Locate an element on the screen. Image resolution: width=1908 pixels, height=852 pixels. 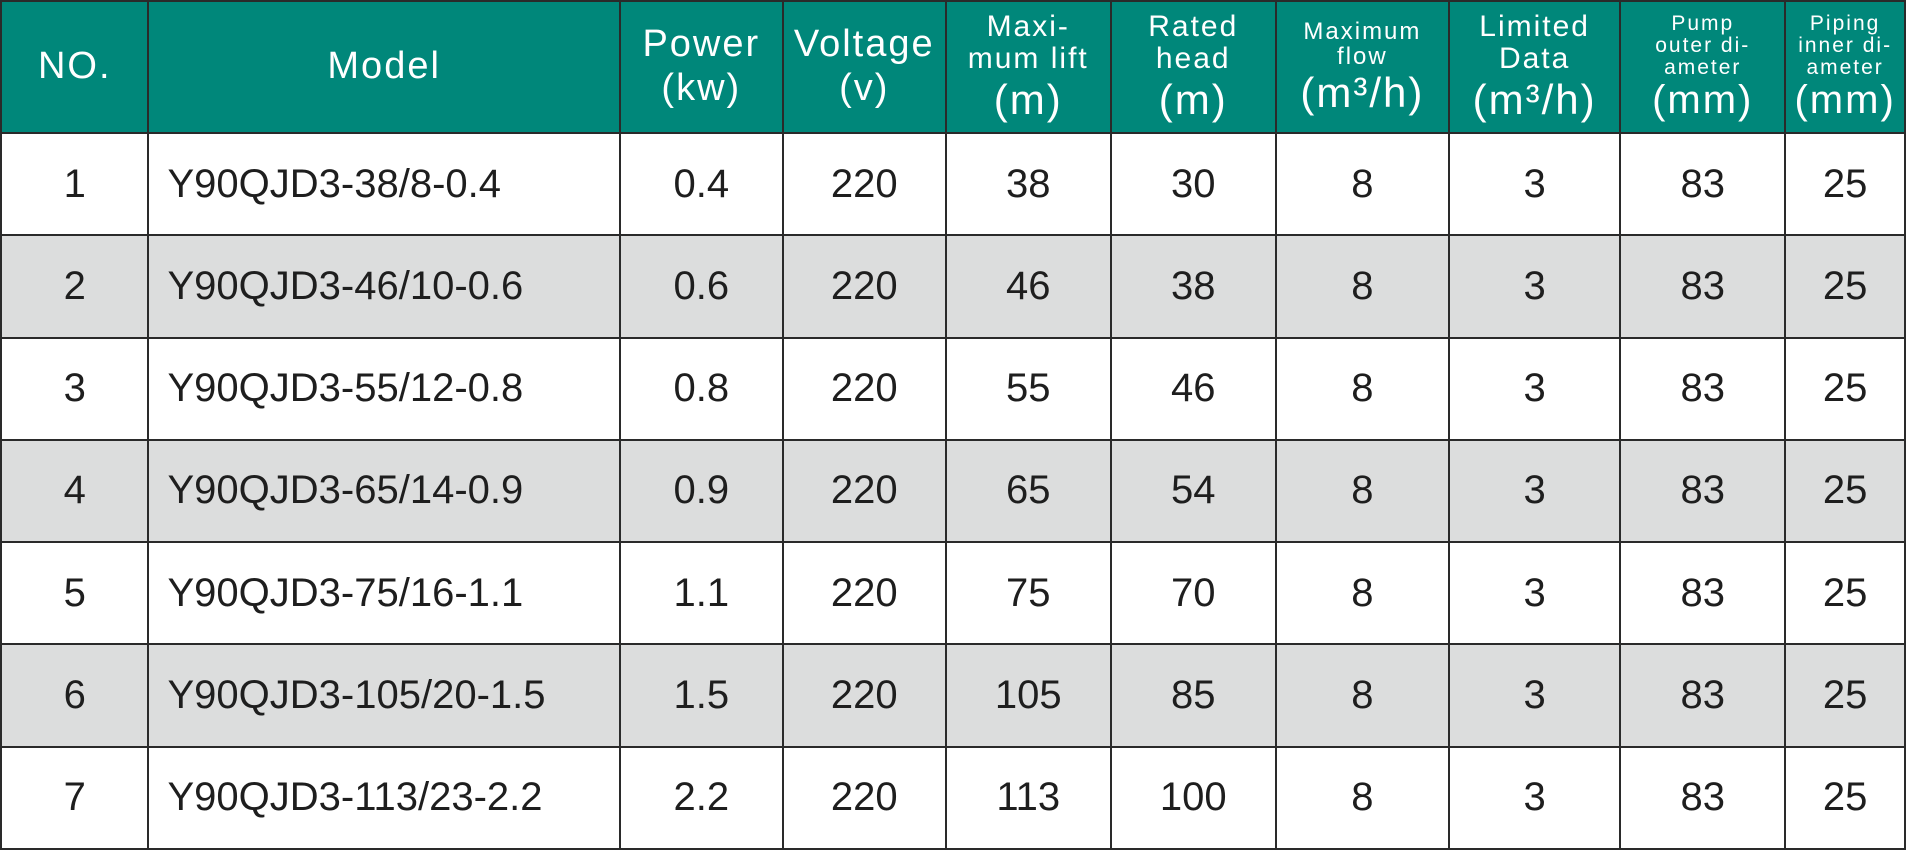
cell-no: 1 is located at coordinates (75, 184).